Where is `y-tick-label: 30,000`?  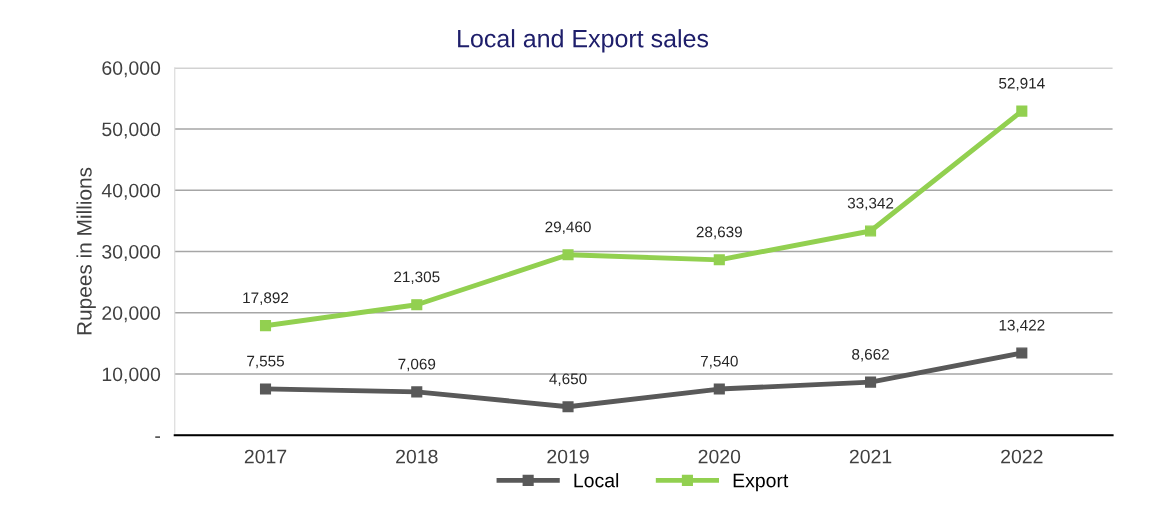
y-tick-label: 30,000 is located at coordinates (131, 253).